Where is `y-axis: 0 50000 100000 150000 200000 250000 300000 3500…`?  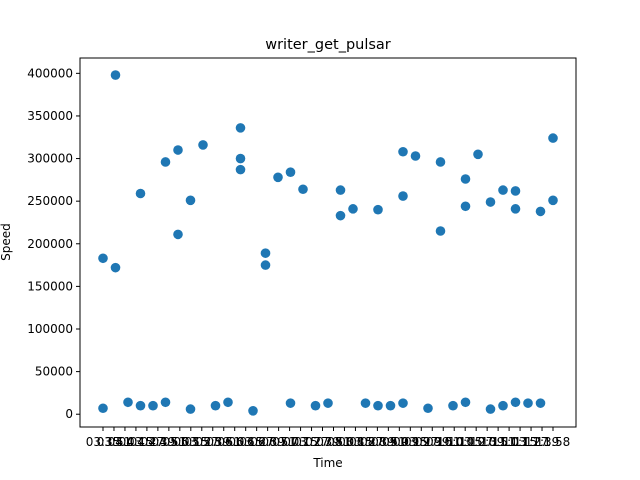
y-axis: 0 50000 100000 150000 200000 250000 300000 3500… is located at coordinates (53, 243).